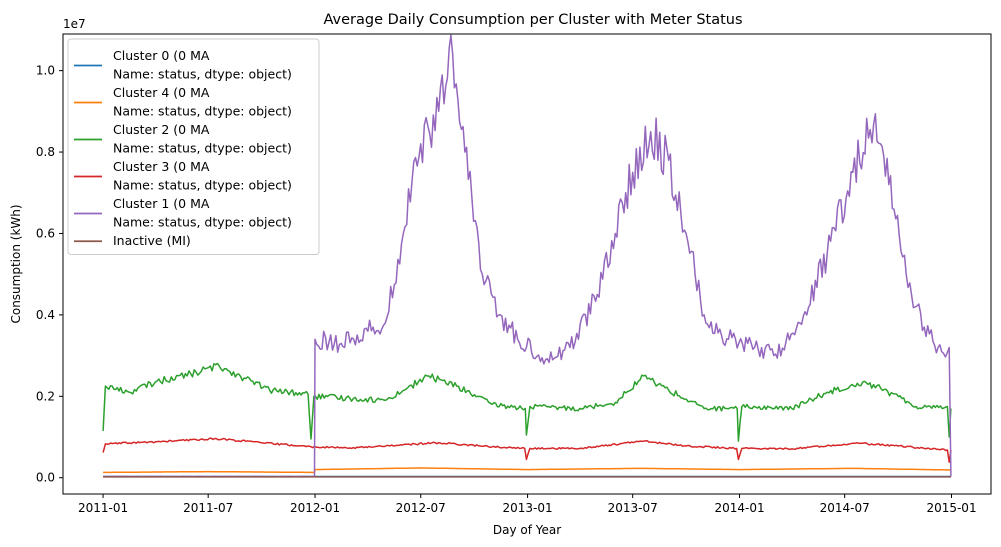  I want to click on x-tick-label: 2013-01, so click(528, 508).